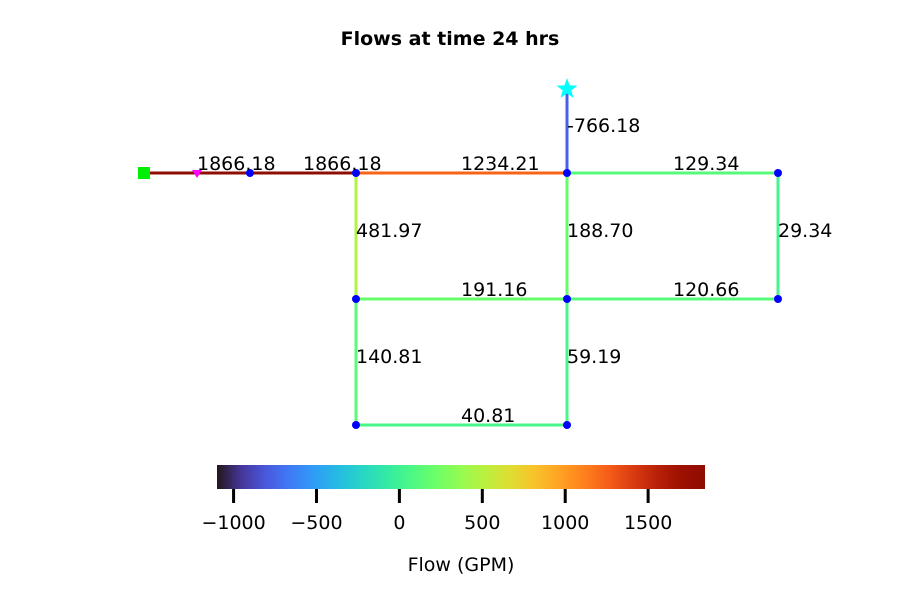  What do you see at coordinates (594, 357) in the screenshot?
I see `flow-label-n6-n10: 59.19` at bounding box center [594, 357].